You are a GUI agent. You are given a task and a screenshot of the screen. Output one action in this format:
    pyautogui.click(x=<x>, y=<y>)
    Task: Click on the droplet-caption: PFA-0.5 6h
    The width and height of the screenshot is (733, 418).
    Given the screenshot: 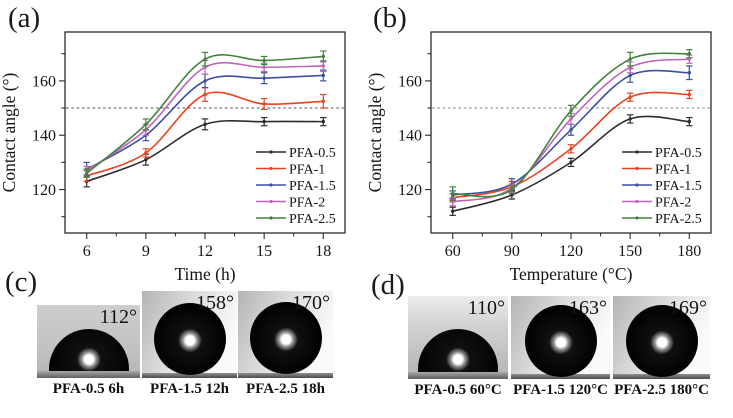 What is the action you would take?
    pyautogui.click(x=88, y=389)
    